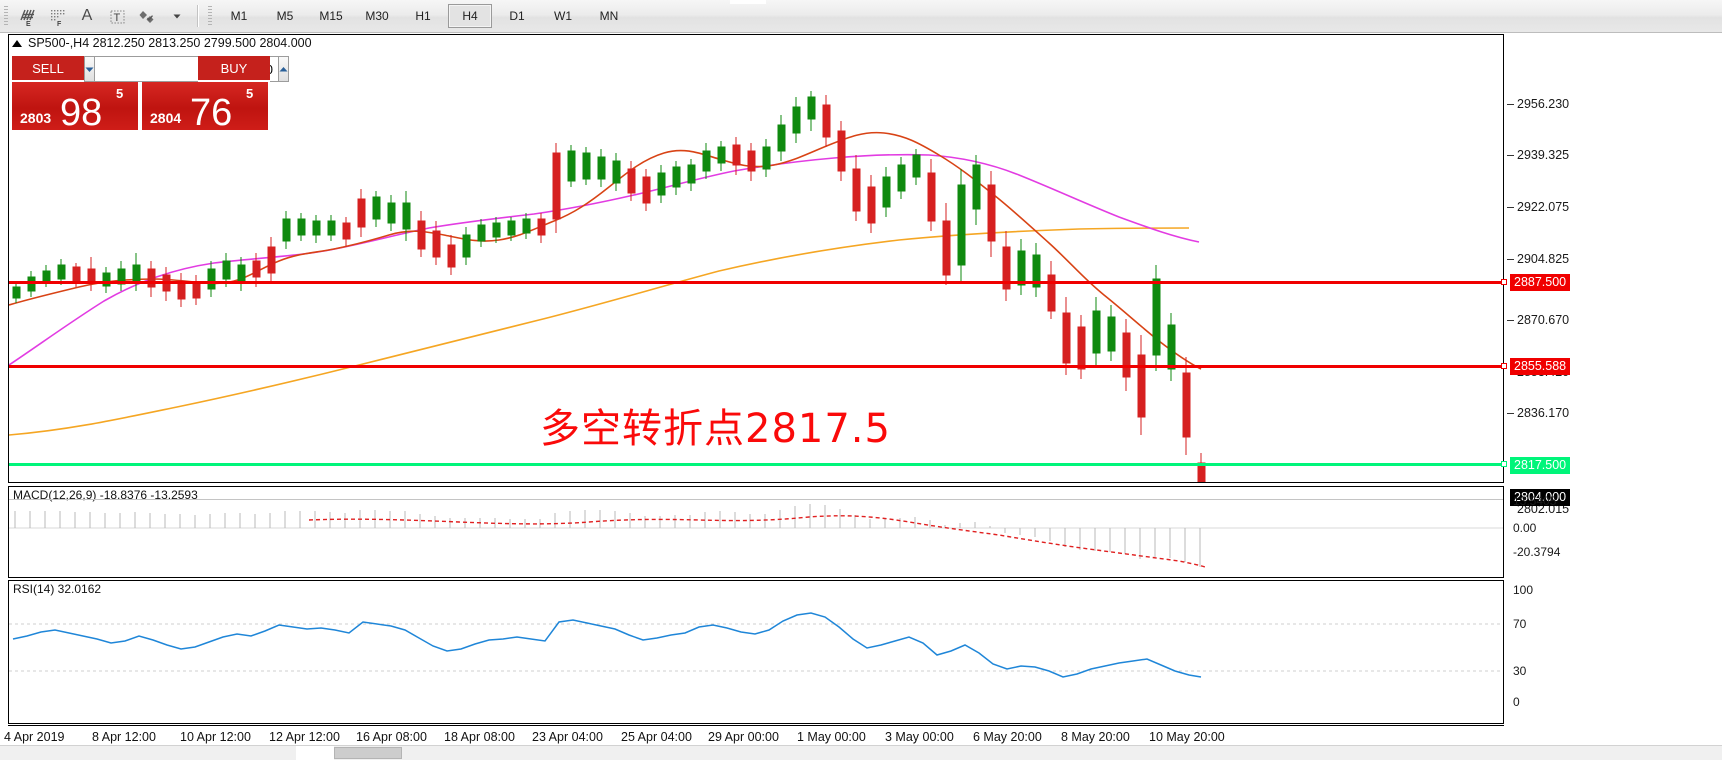 This screenshot has height=760, width=1722. Describe the element at coordinates (147, 16) in the screenshot. I see `objects-icon` at that location.